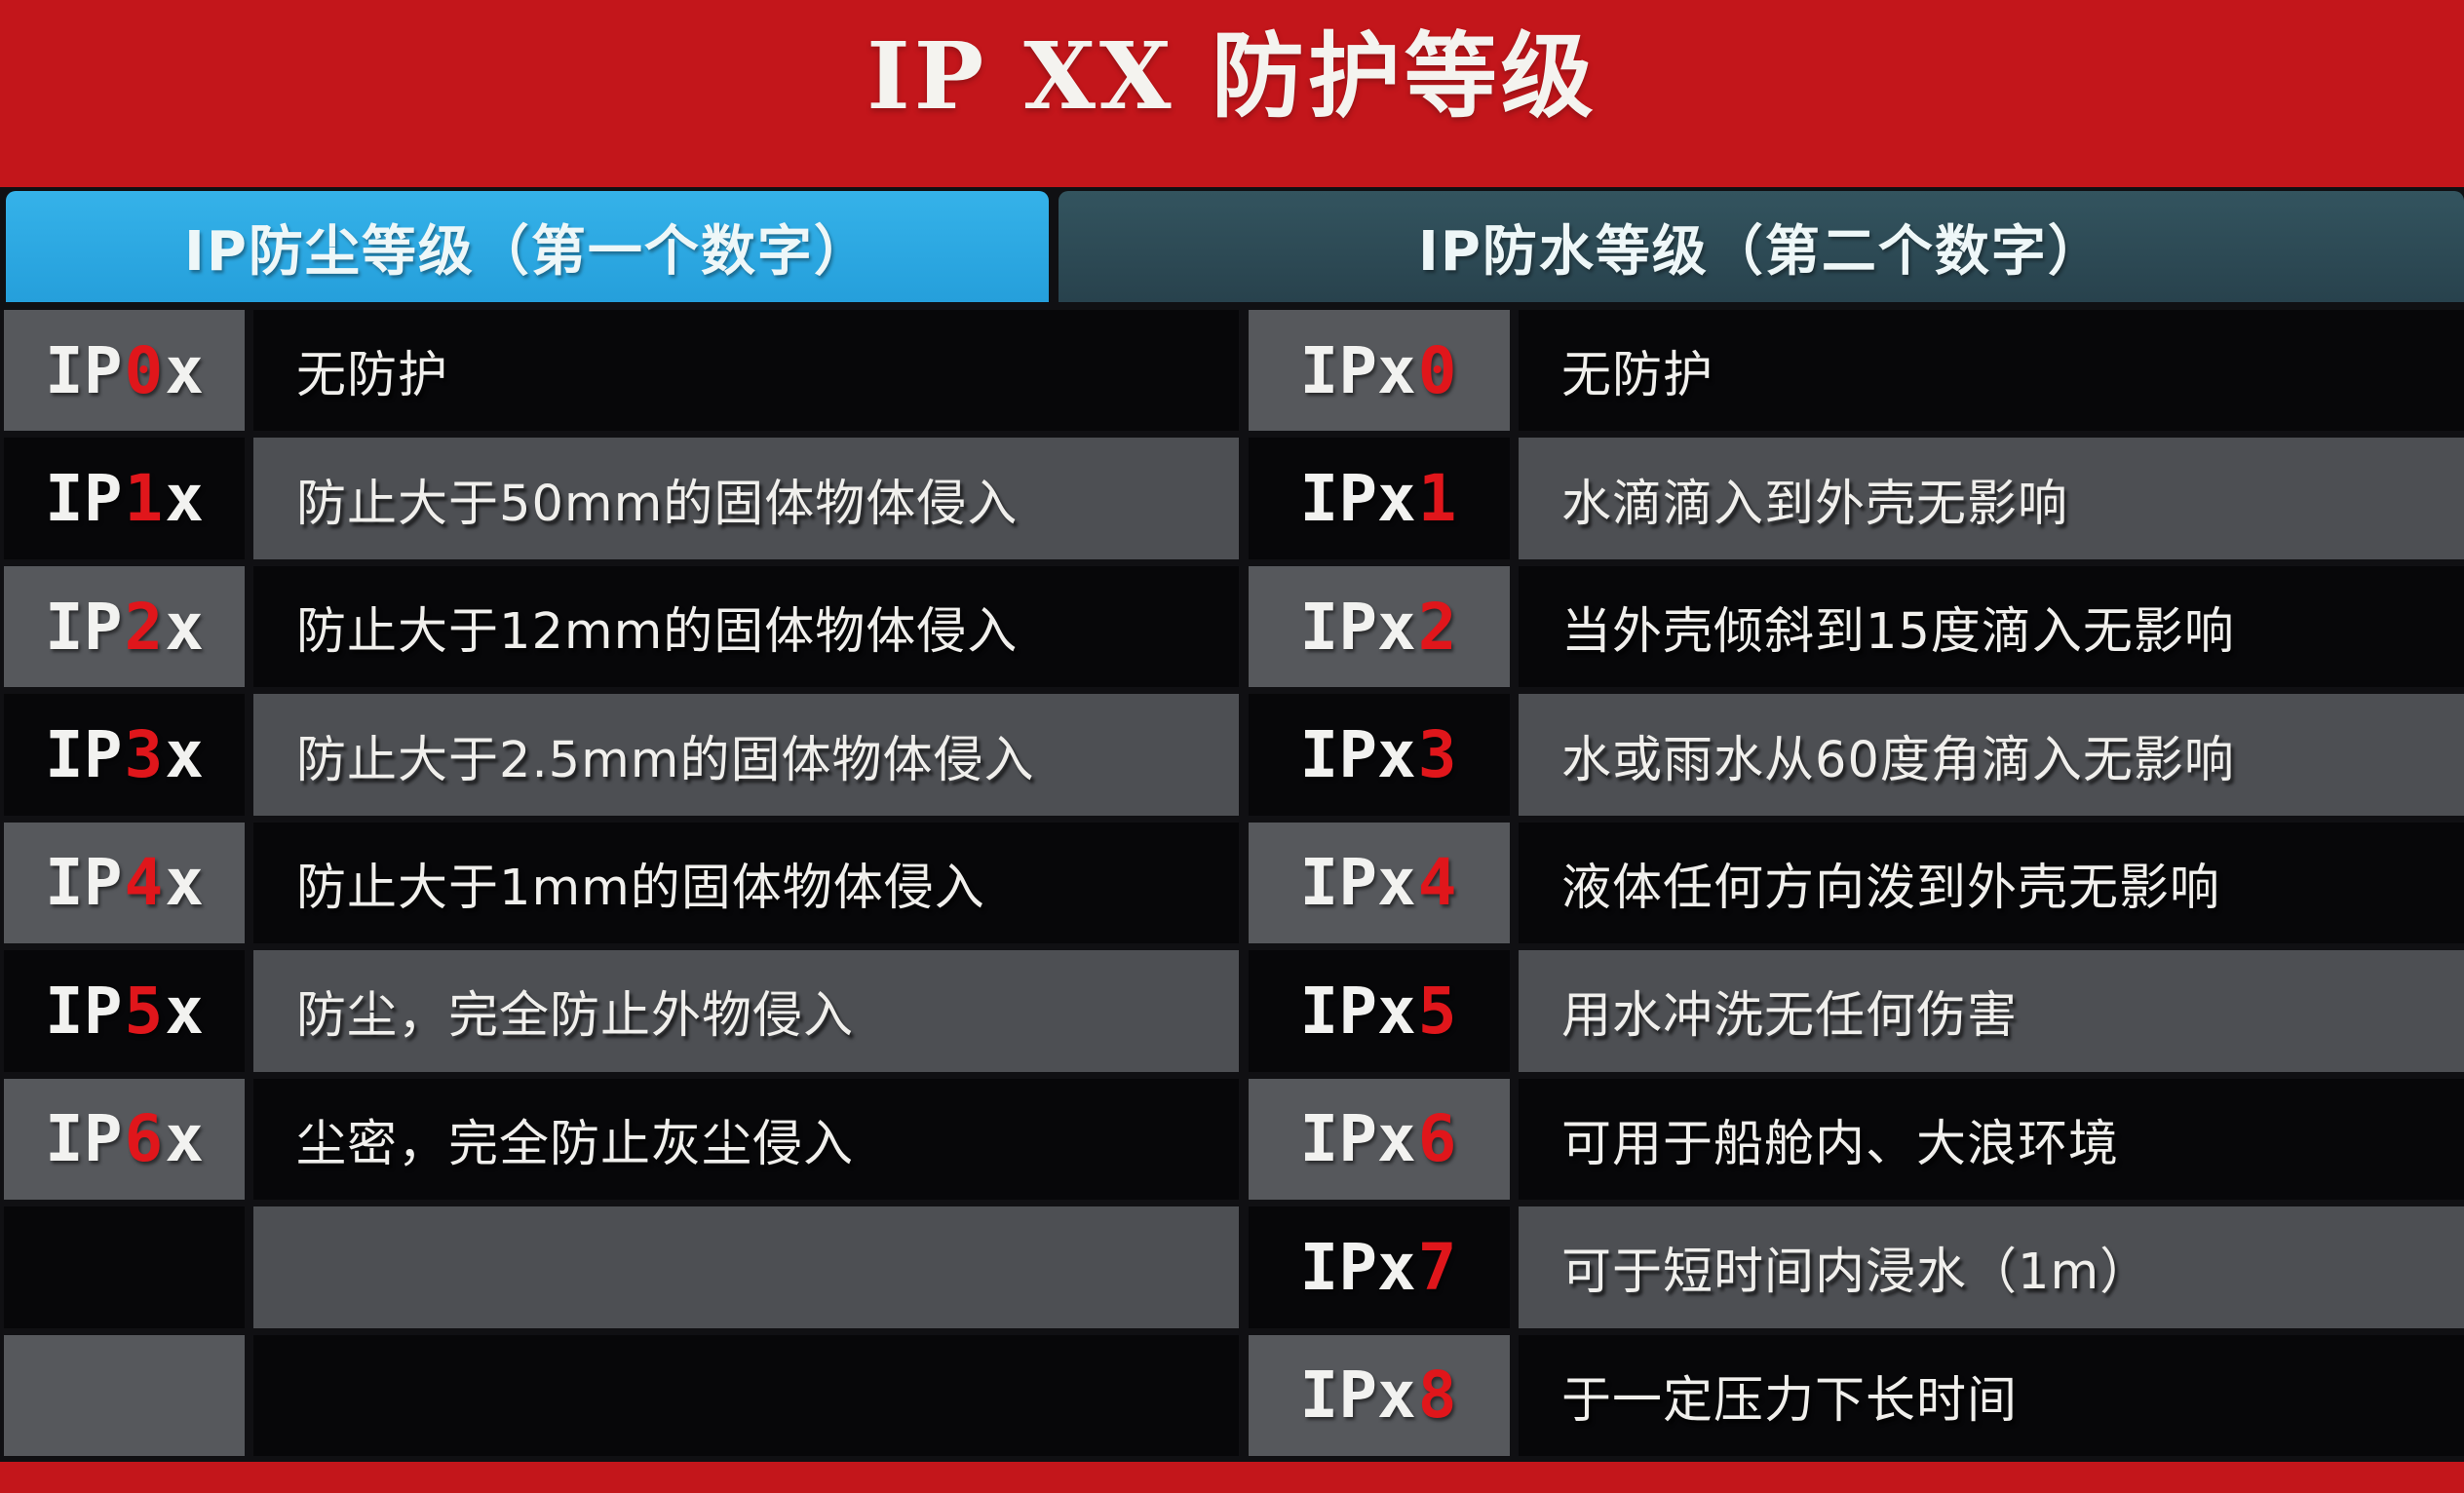 The image size is (2464, 1493). I want to click on ip-code: IPx 5, so click(1379, 1011).